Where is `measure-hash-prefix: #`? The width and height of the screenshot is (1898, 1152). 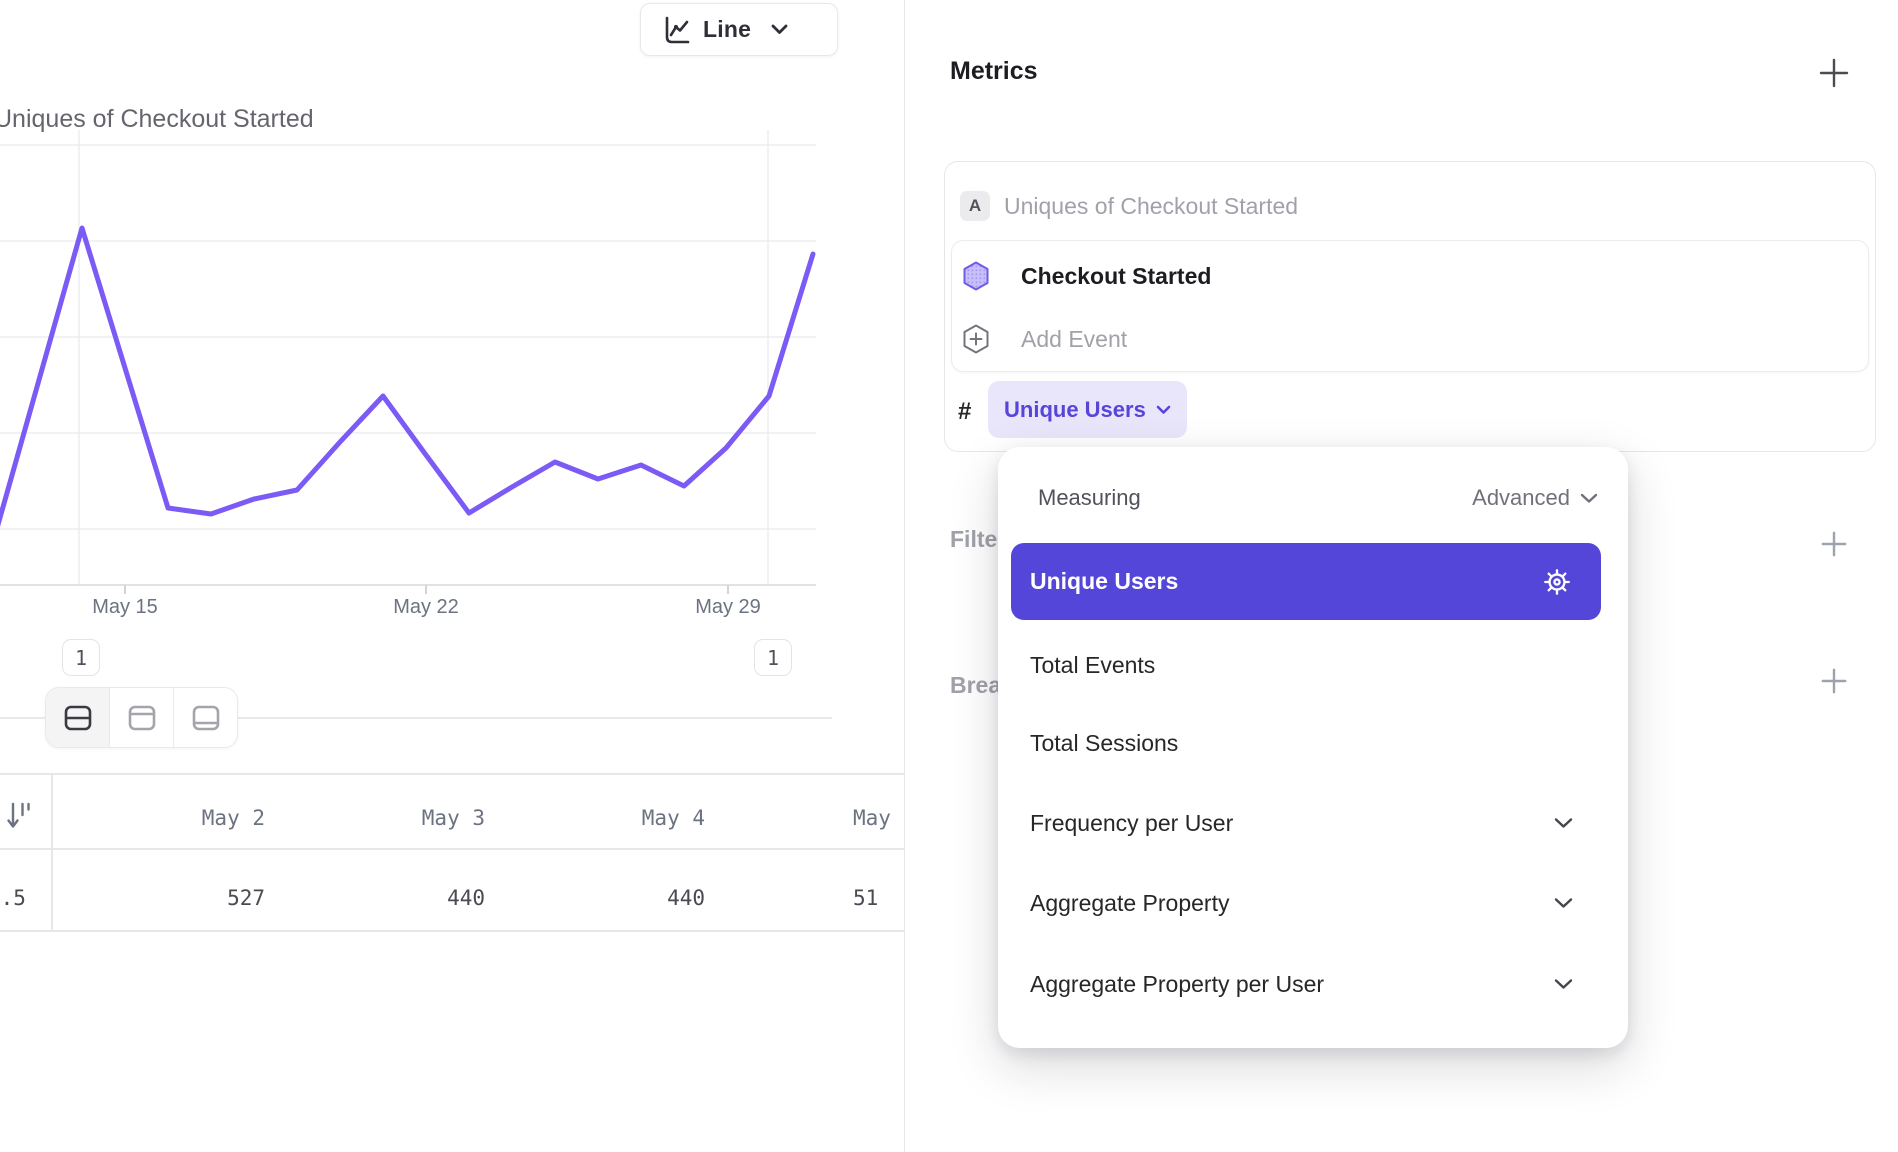
measure-hash-prefix: # is located at coordinates (965, 411).